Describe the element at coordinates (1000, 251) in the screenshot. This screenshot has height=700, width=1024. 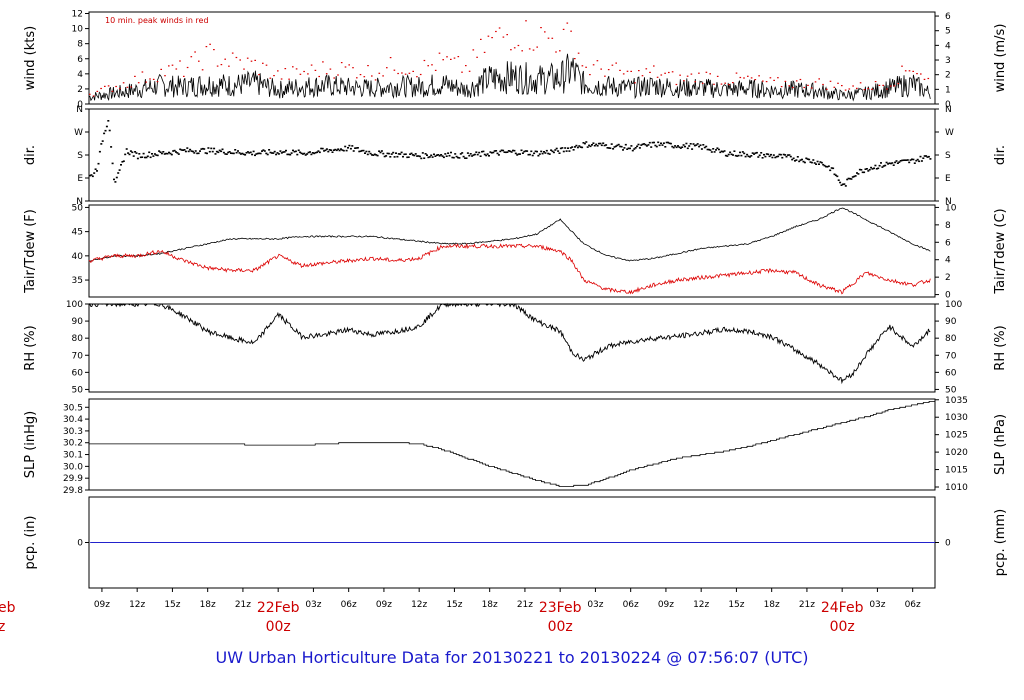
I see `ylabel-right: Tair/Tdew (C)` at that location.